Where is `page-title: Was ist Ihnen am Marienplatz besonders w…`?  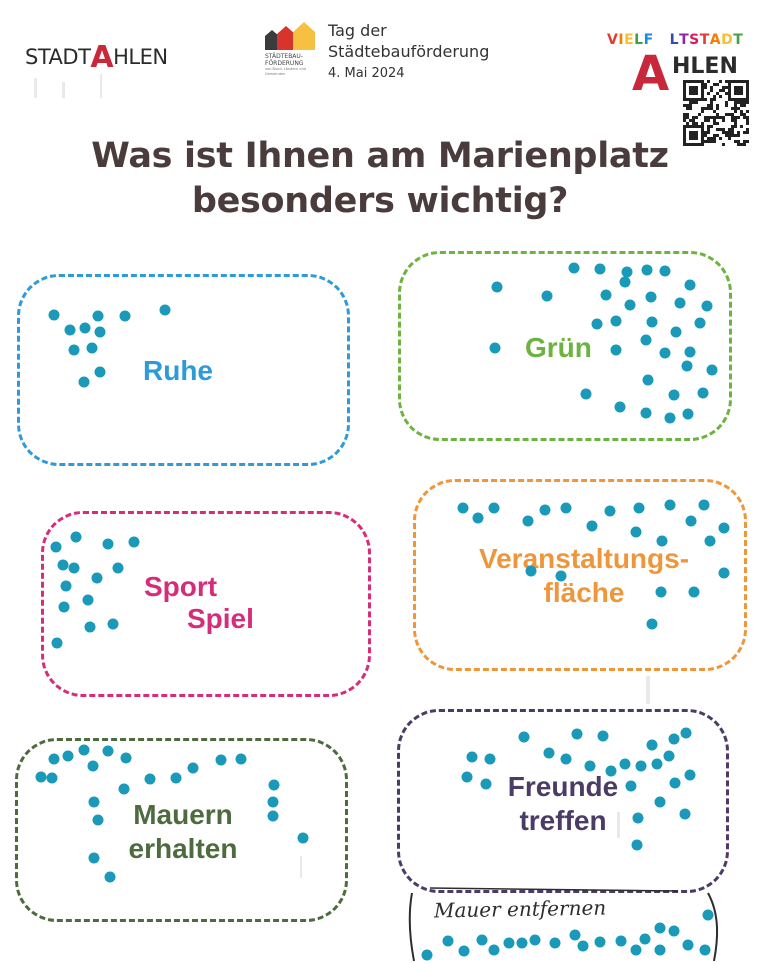 page-title: Was ist Ihnen am Marienplatz besonders w… is located at coordinates (380, 179).